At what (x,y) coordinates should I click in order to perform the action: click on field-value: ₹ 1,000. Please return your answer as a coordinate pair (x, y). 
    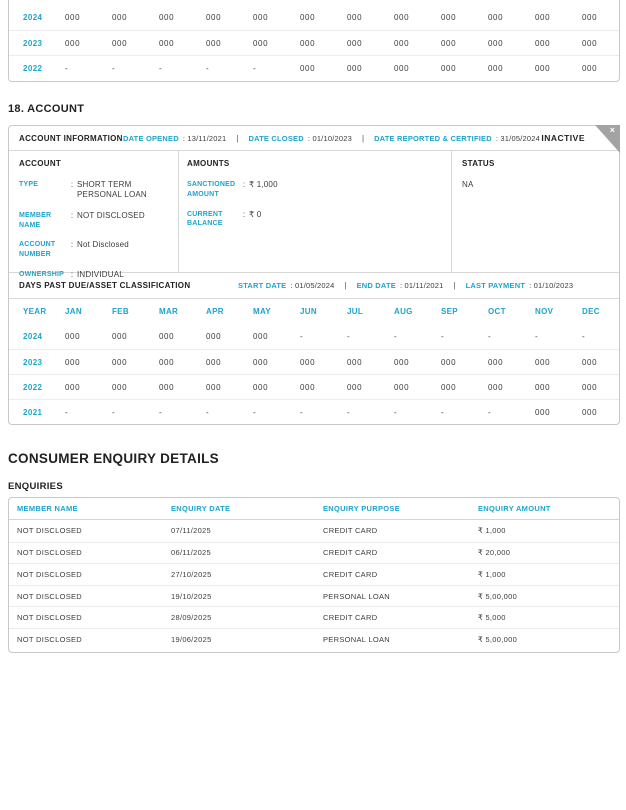
    Looking at the image, I should click on (263, 184).